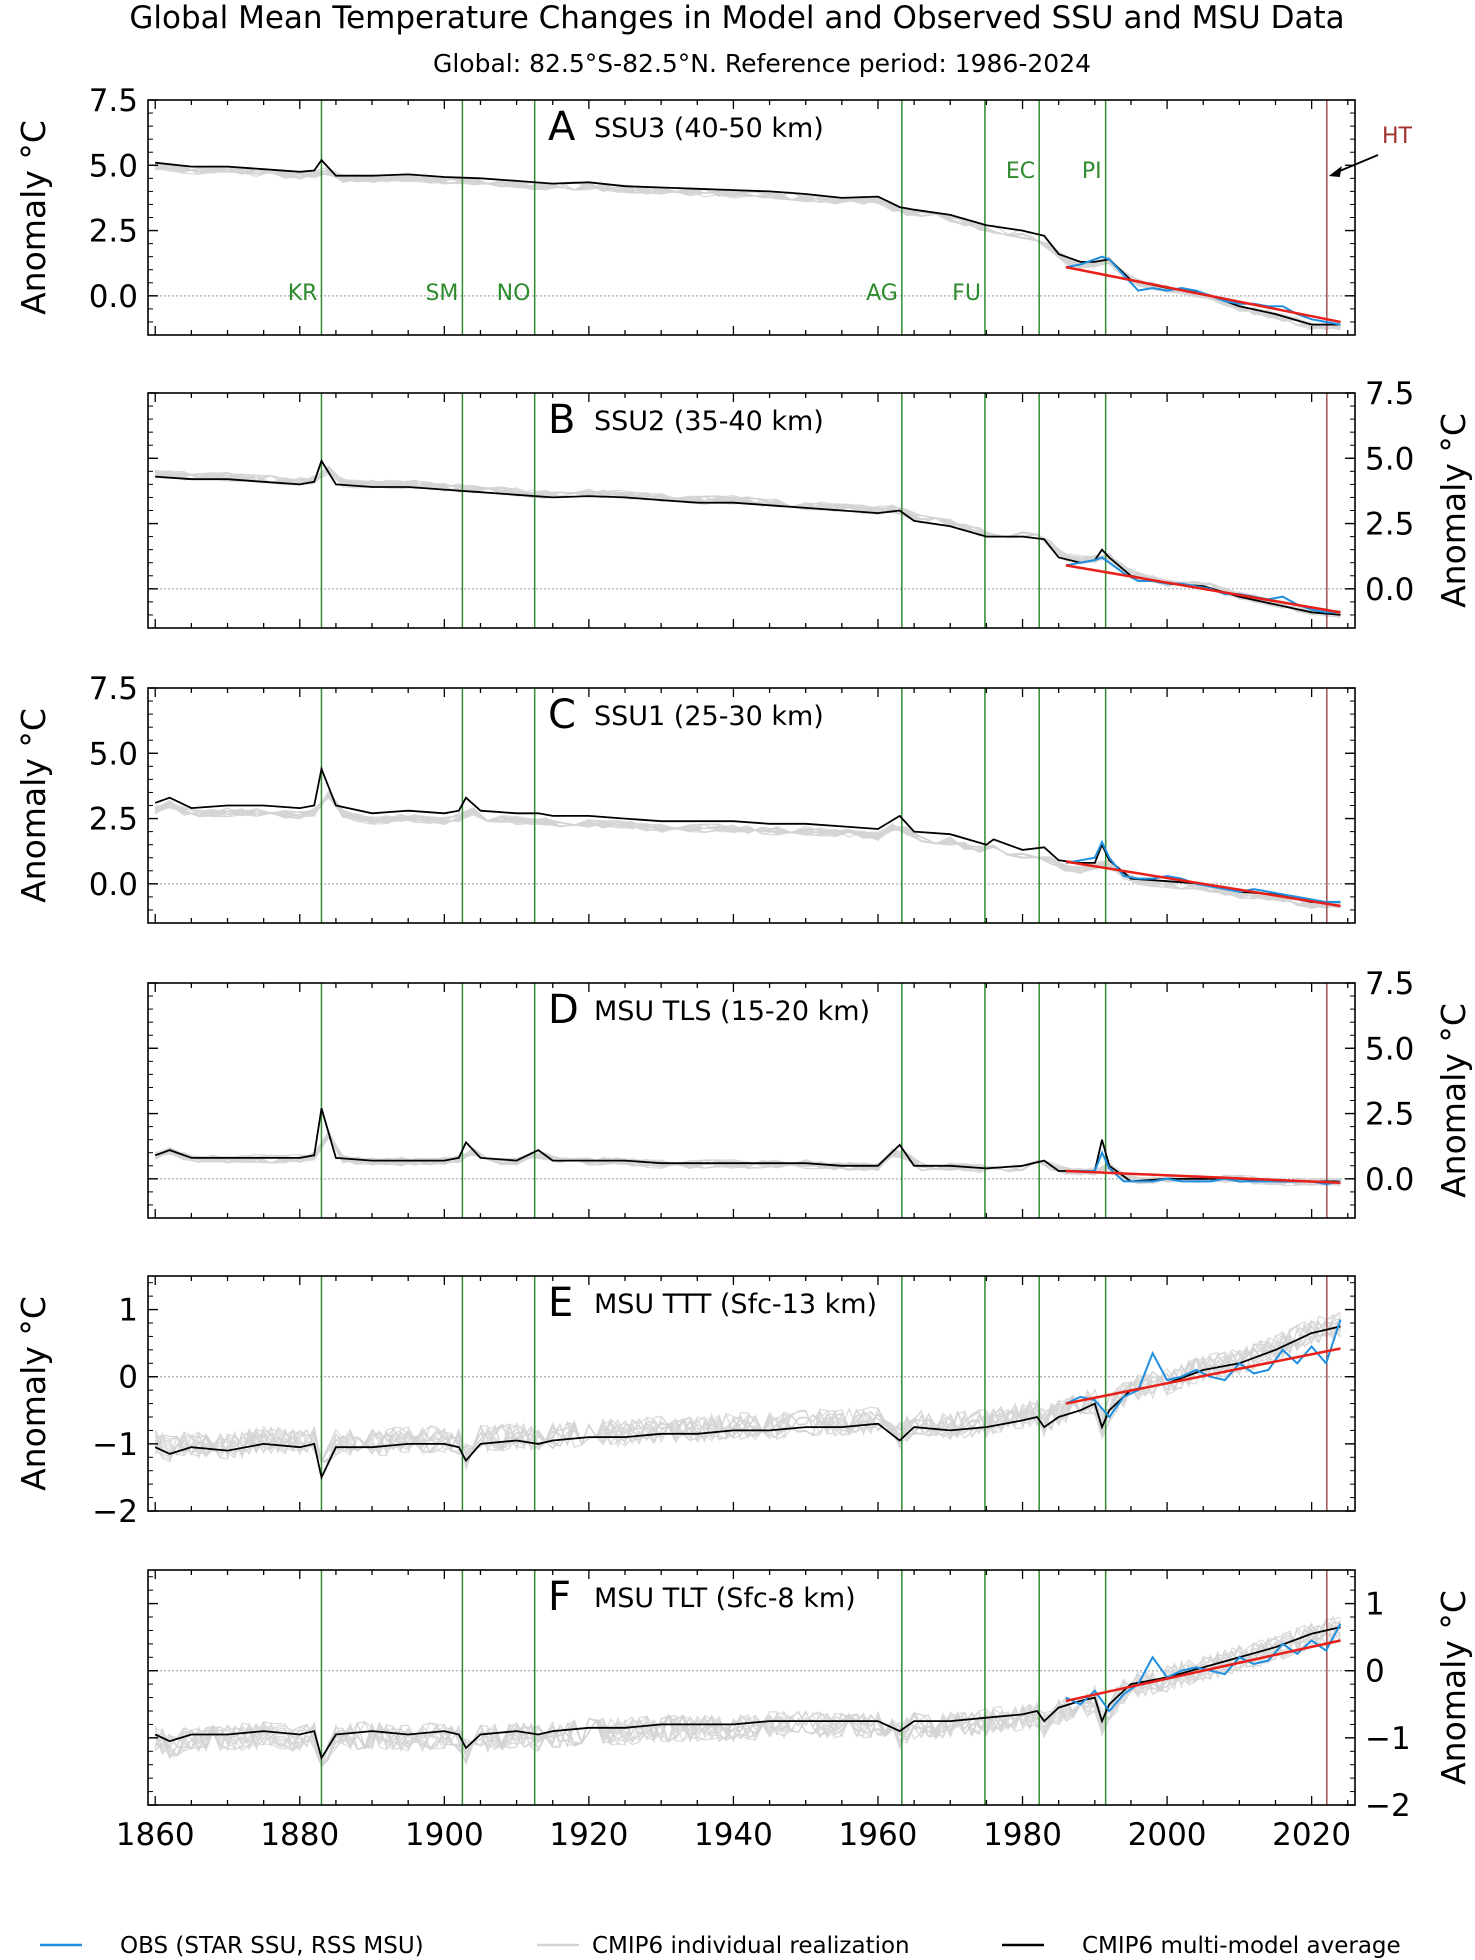 The image size is (1475, 1960). Describe the element at coordinates (563, 1010) in the screenshot. I see `panel-letter: D` at that location.